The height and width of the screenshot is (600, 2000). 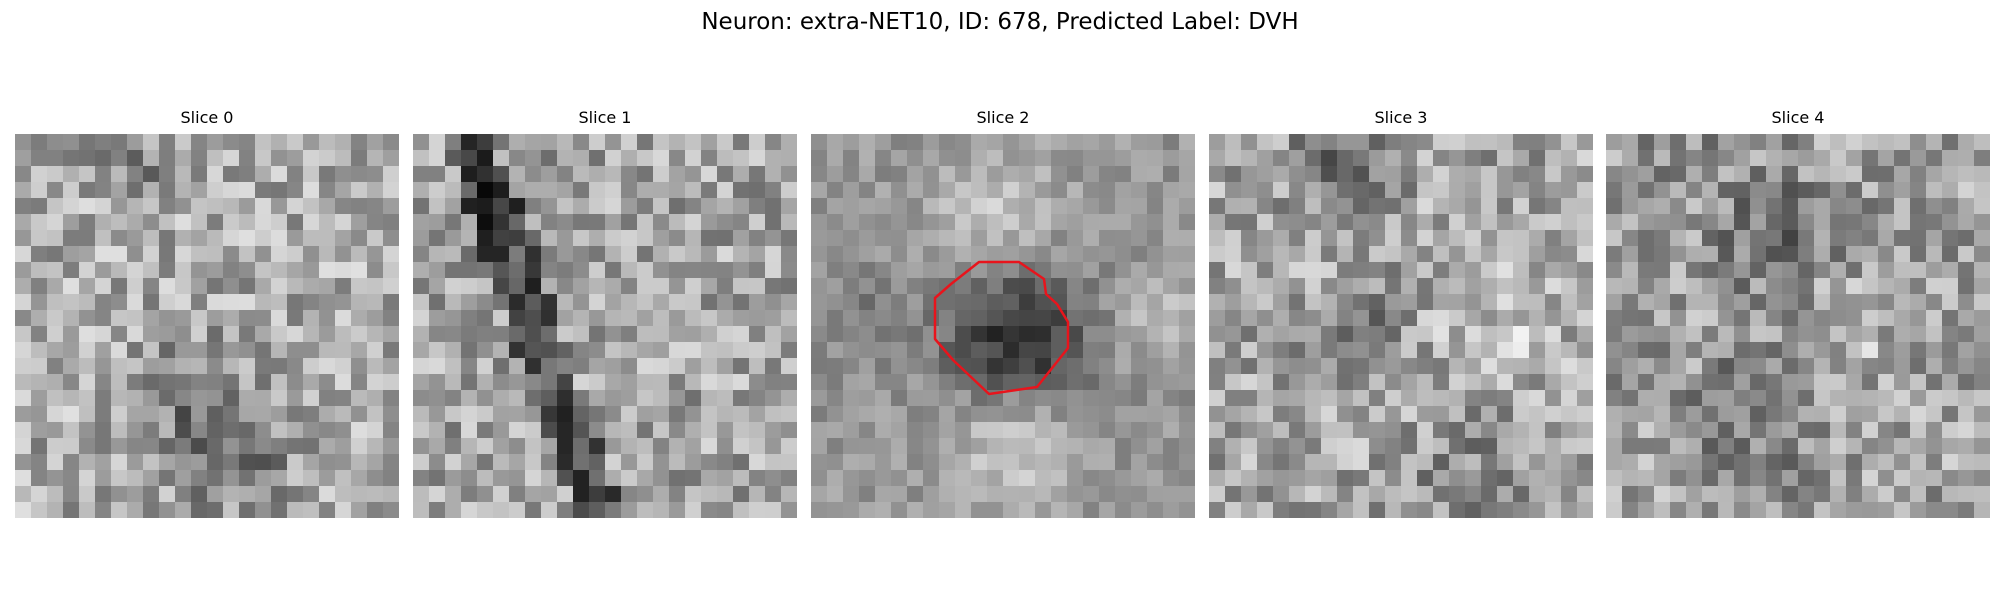 I want to click on slice-title: Slice 4, so click(x=1798, y=117).